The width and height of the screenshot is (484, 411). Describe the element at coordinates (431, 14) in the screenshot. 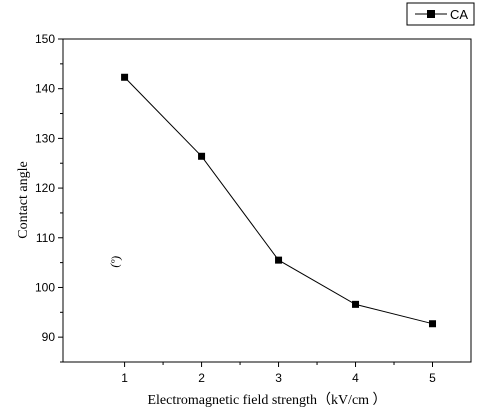

I see `legend-marker` at that location.